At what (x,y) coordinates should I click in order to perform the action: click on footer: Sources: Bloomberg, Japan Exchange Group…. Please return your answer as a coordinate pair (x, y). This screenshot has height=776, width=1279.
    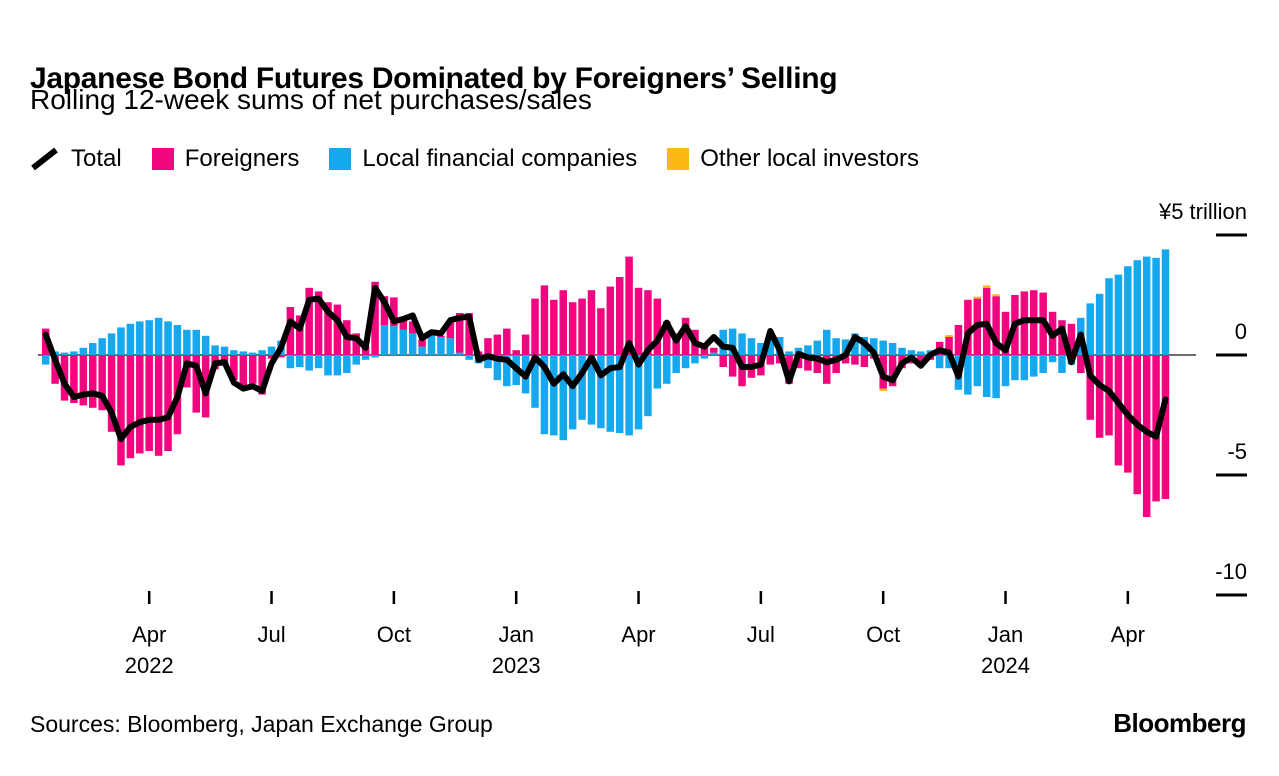
    Looking at the image, I should click on (638, 723).